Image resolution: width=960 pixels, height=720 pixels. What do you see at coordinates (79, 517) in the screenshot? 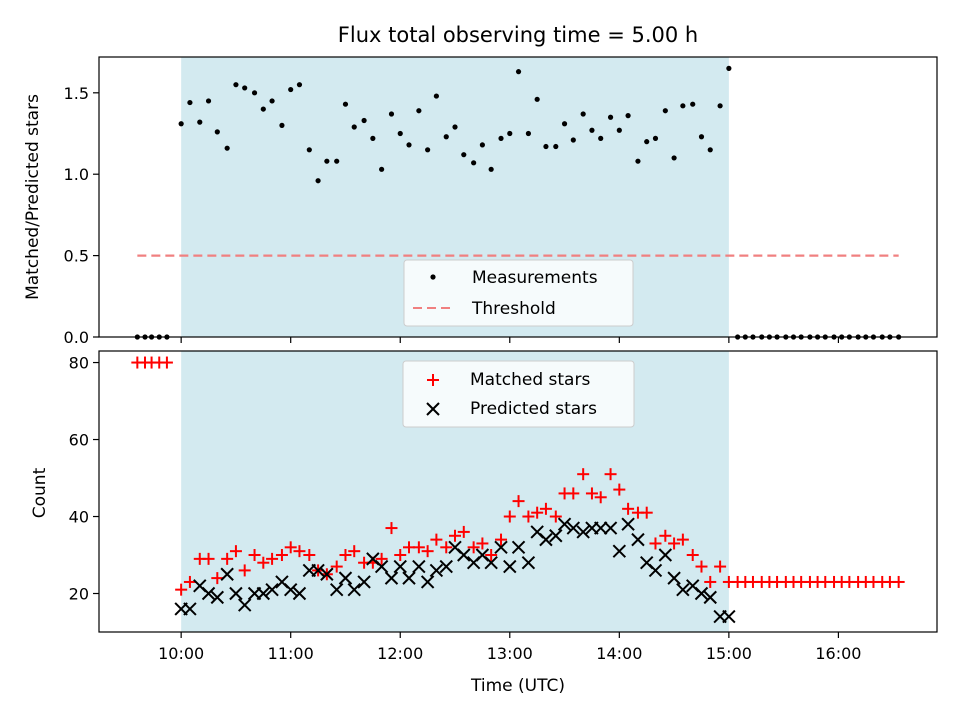
I see `bottom-y-tick-label: 40` at bounding box center [79, 517].